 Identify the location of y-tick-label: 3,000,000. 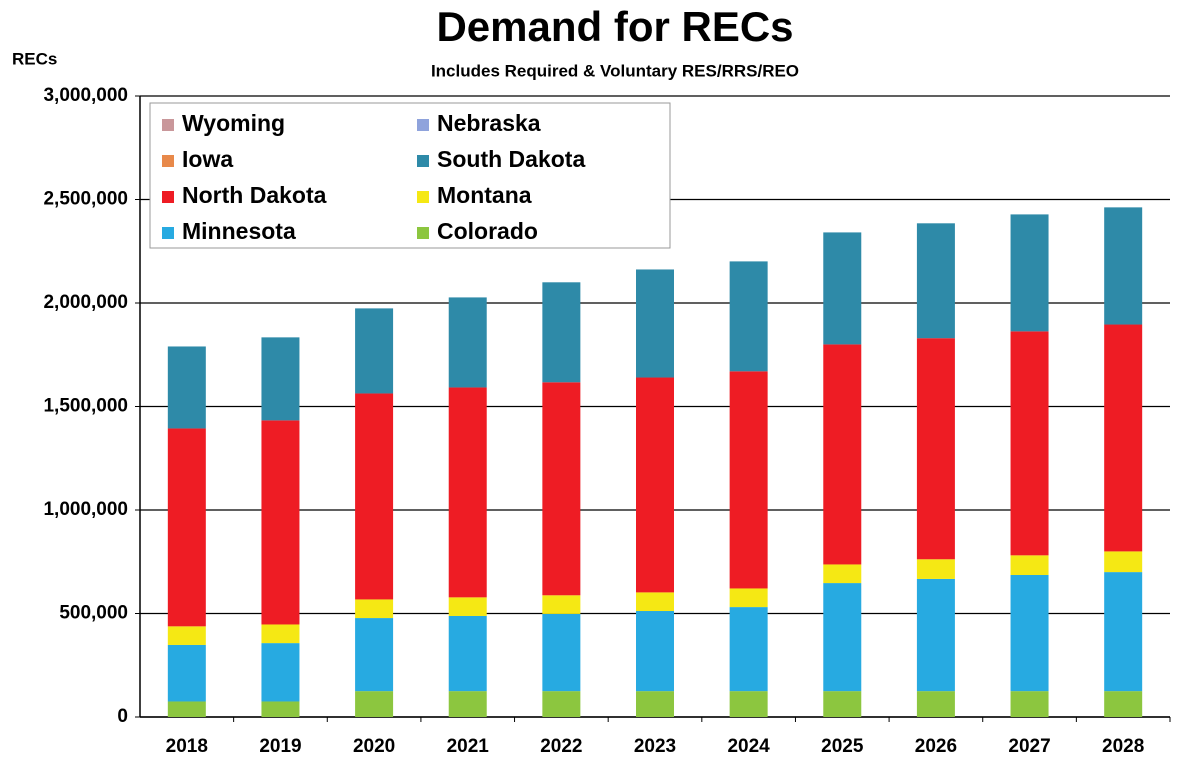
(85, 95).